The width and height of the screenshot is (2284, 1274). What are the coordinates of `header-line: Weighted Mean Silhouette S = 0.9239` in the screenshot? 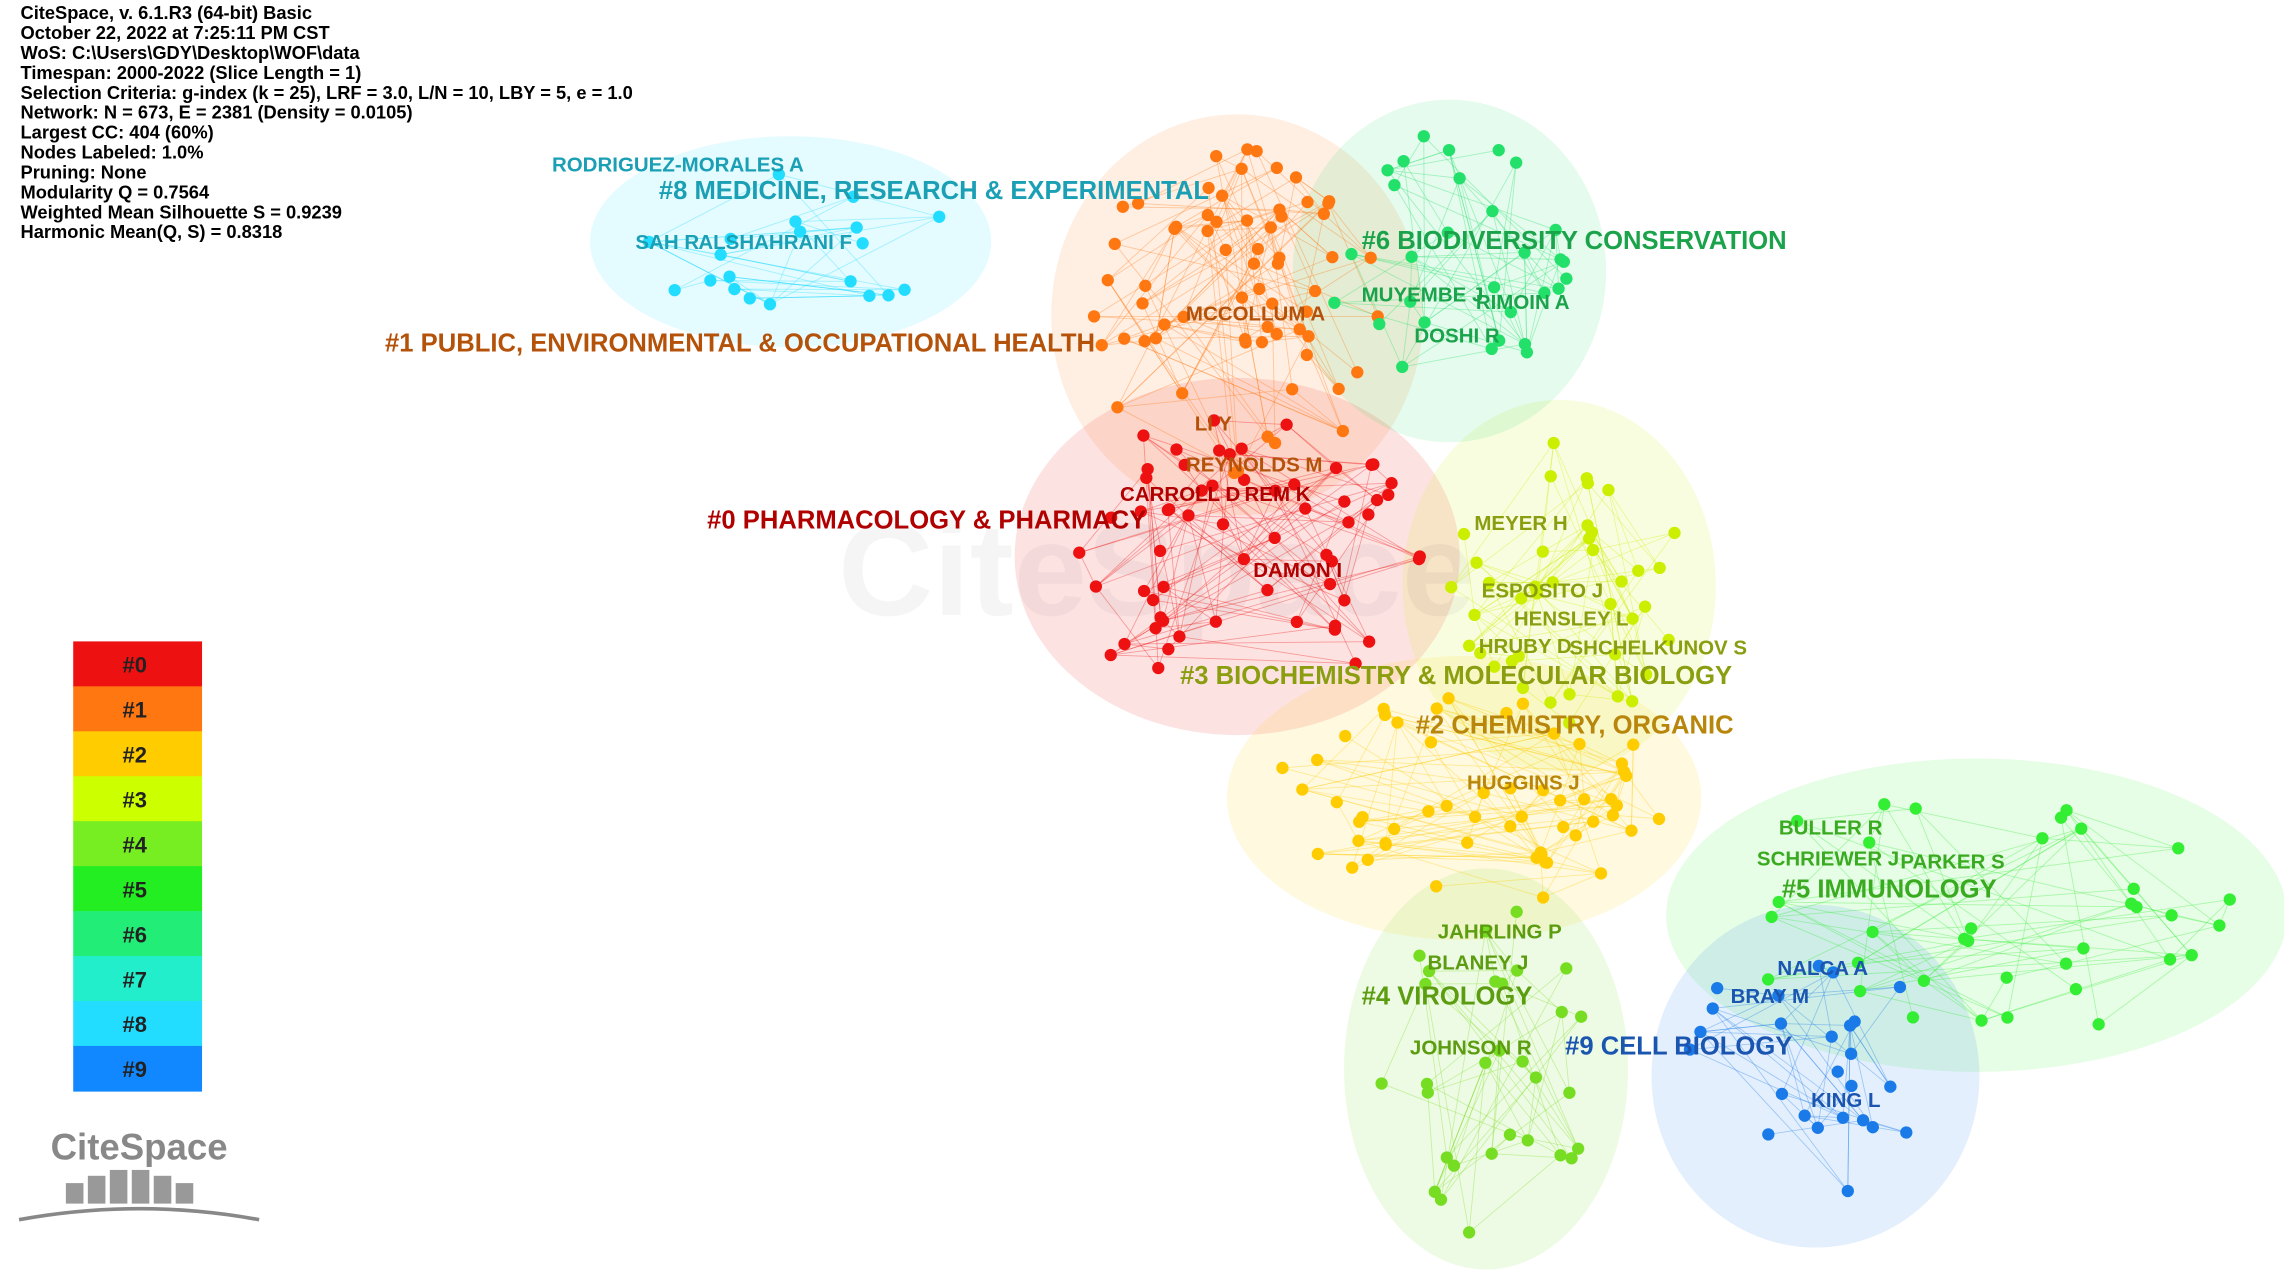 It's located at (180, 211).